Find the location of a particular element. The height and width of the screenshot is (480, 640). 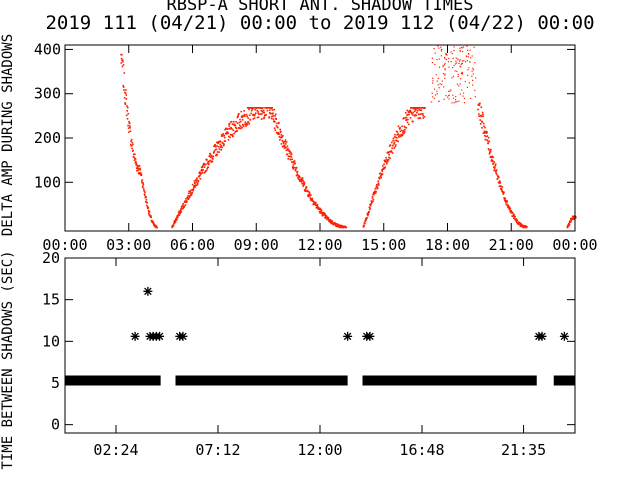

amp-xtick-label-8: 00:00 is located at coordinates (574, 245).